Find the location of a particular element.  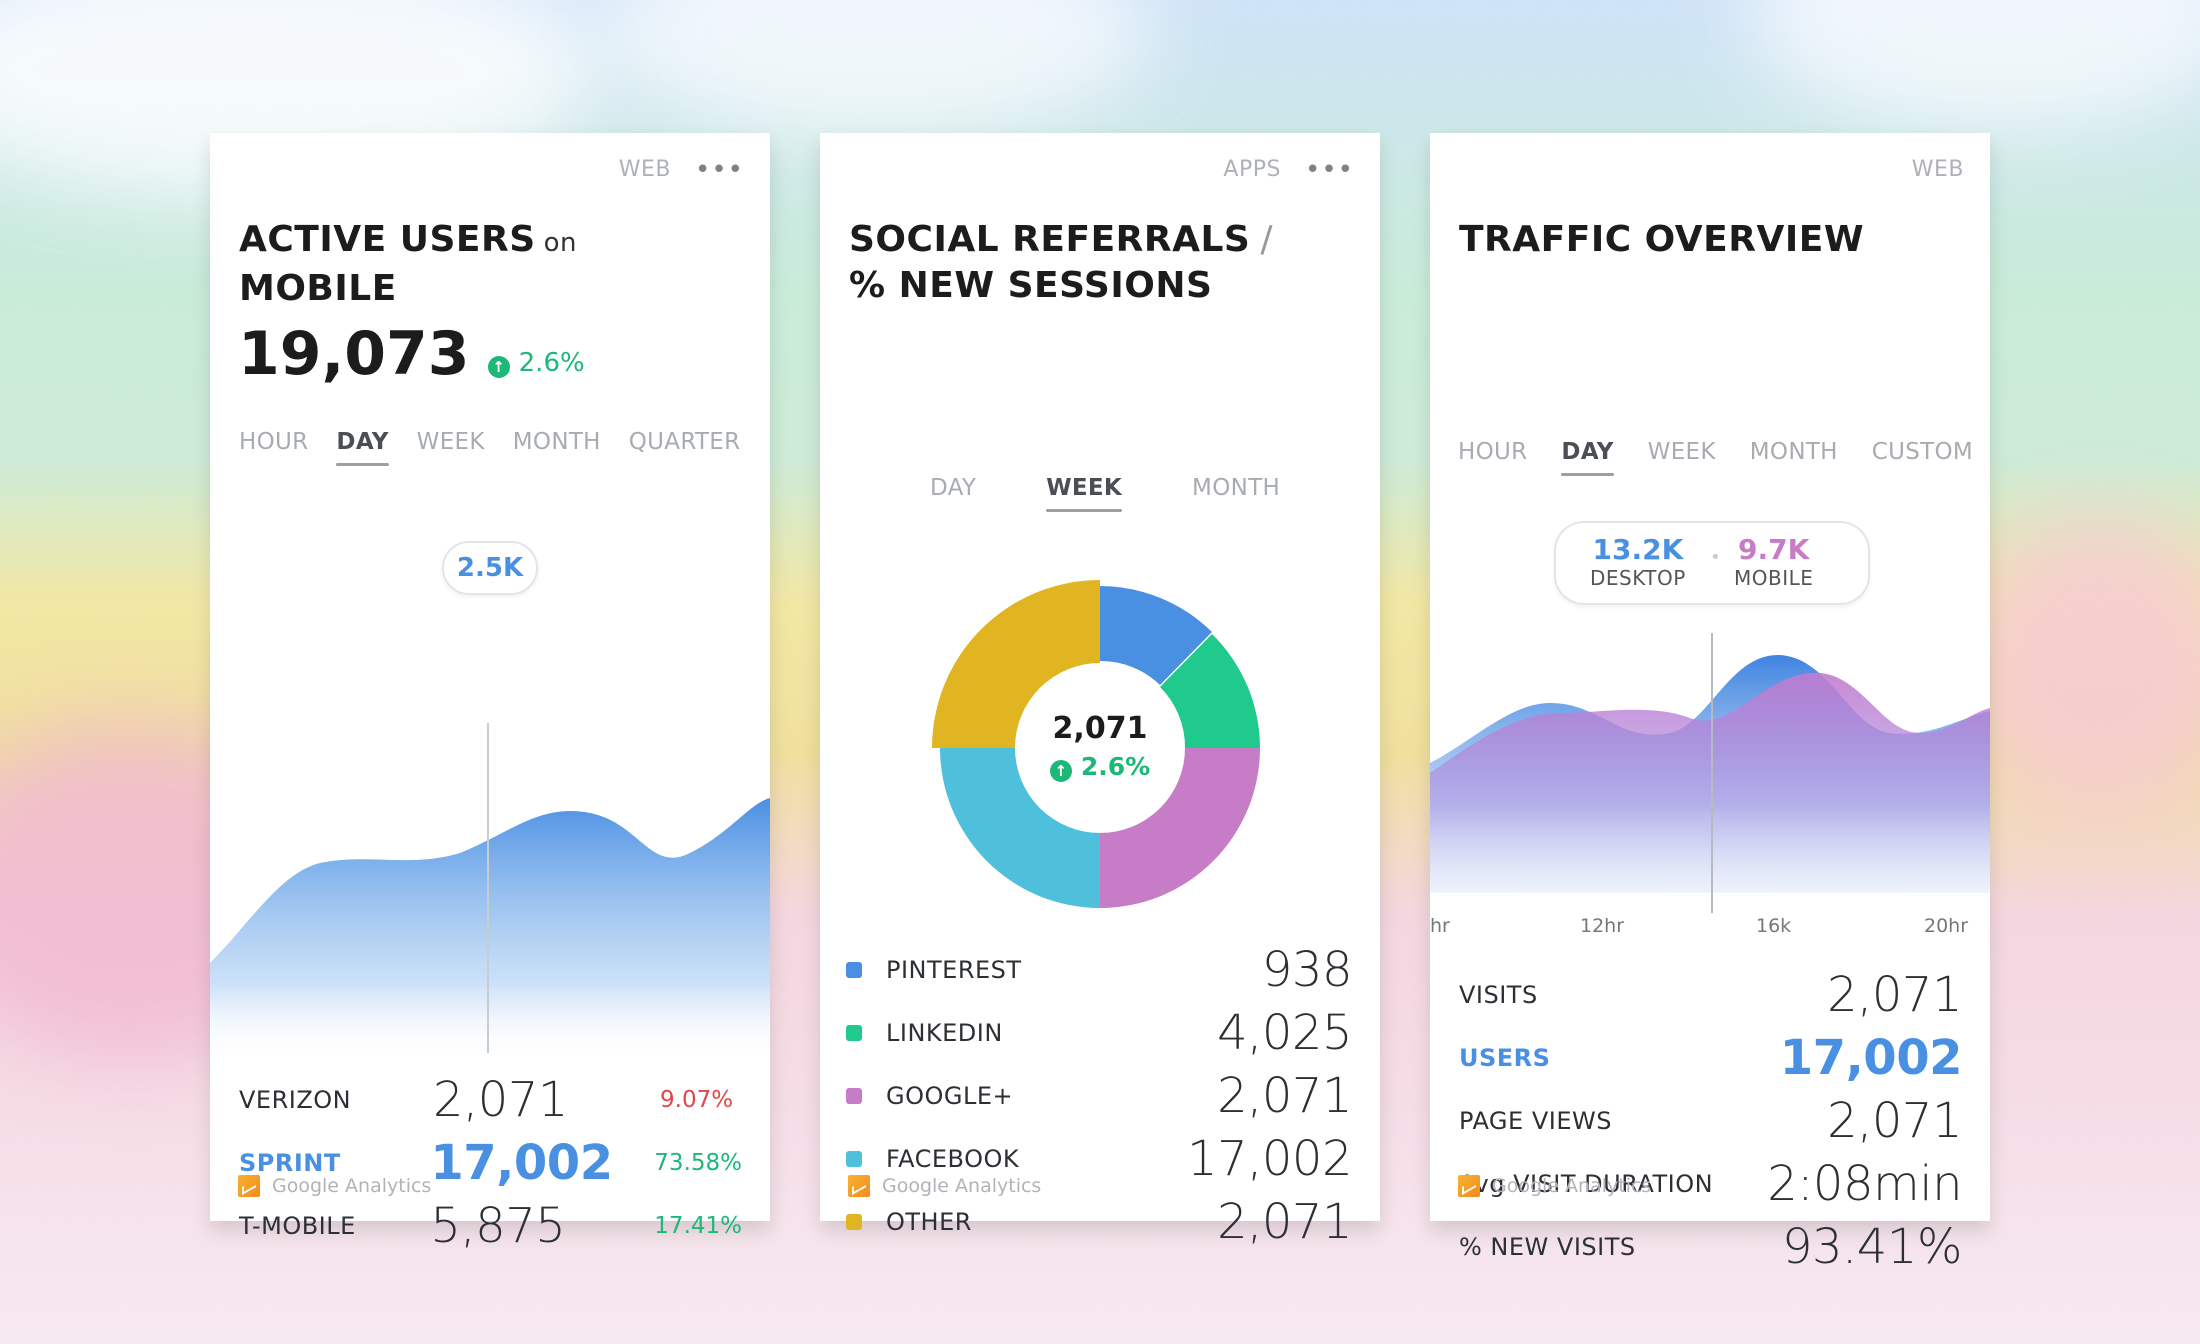

change-badge: ↑ 2.6% is located at coordinates (536, 363).